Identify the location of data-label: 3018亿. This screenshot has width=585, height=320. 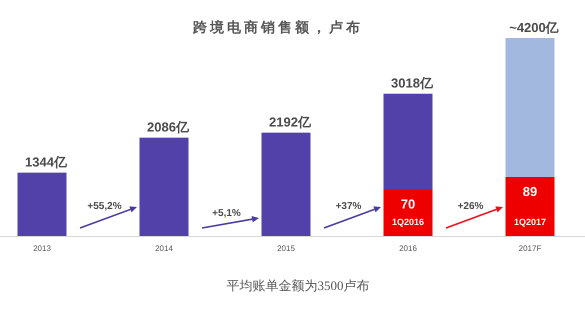
(412, 83).